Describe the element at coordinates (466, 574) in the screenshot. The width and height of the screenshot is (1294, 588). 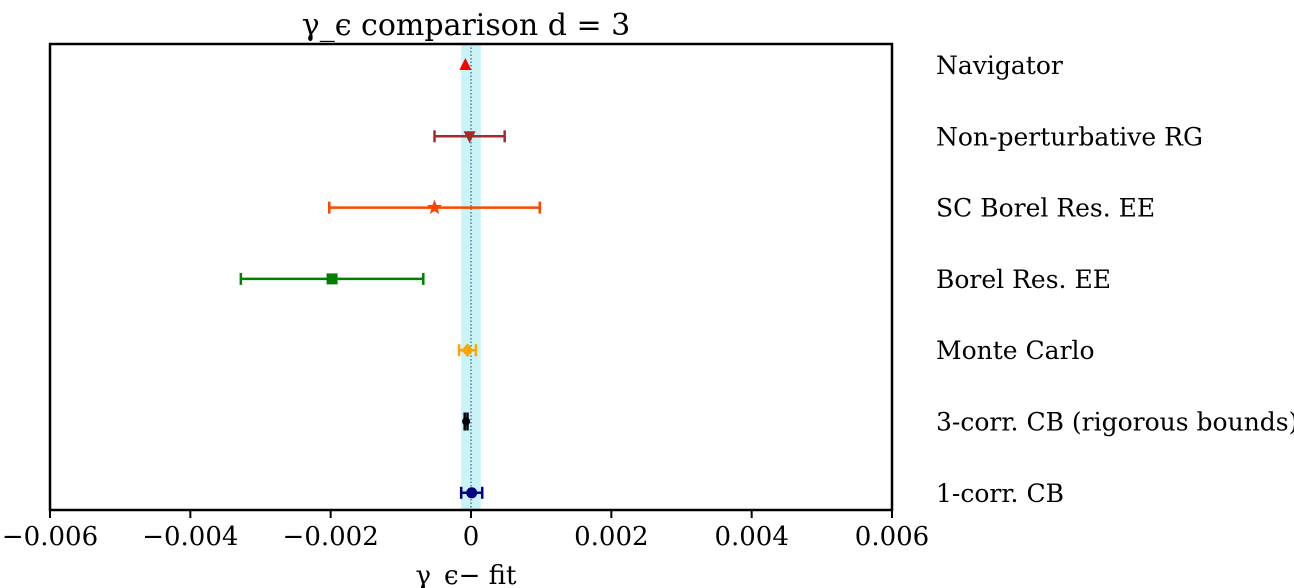
I see `x-axis-label: γ_ϵ− fit` at that location.